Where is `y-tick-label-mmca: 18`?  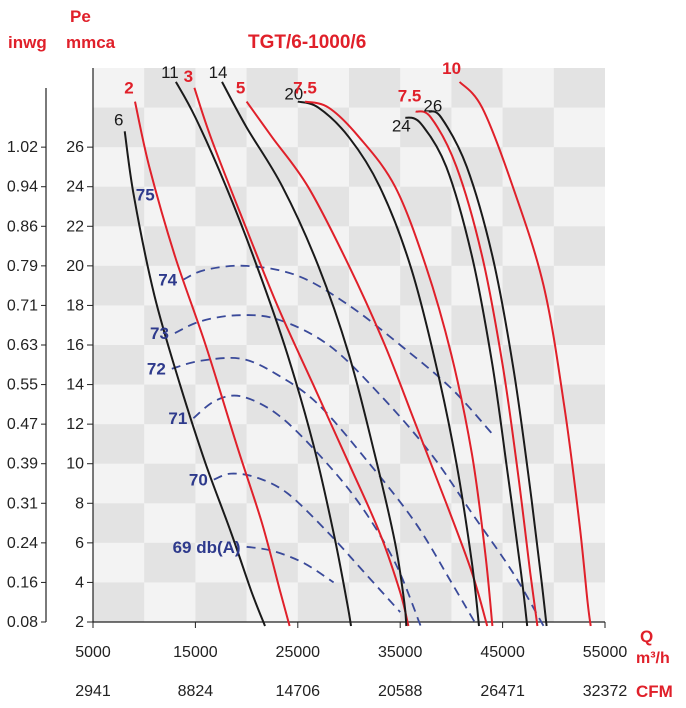
y-tick-label-mmca: 18 is located at coordinates (75, 305).